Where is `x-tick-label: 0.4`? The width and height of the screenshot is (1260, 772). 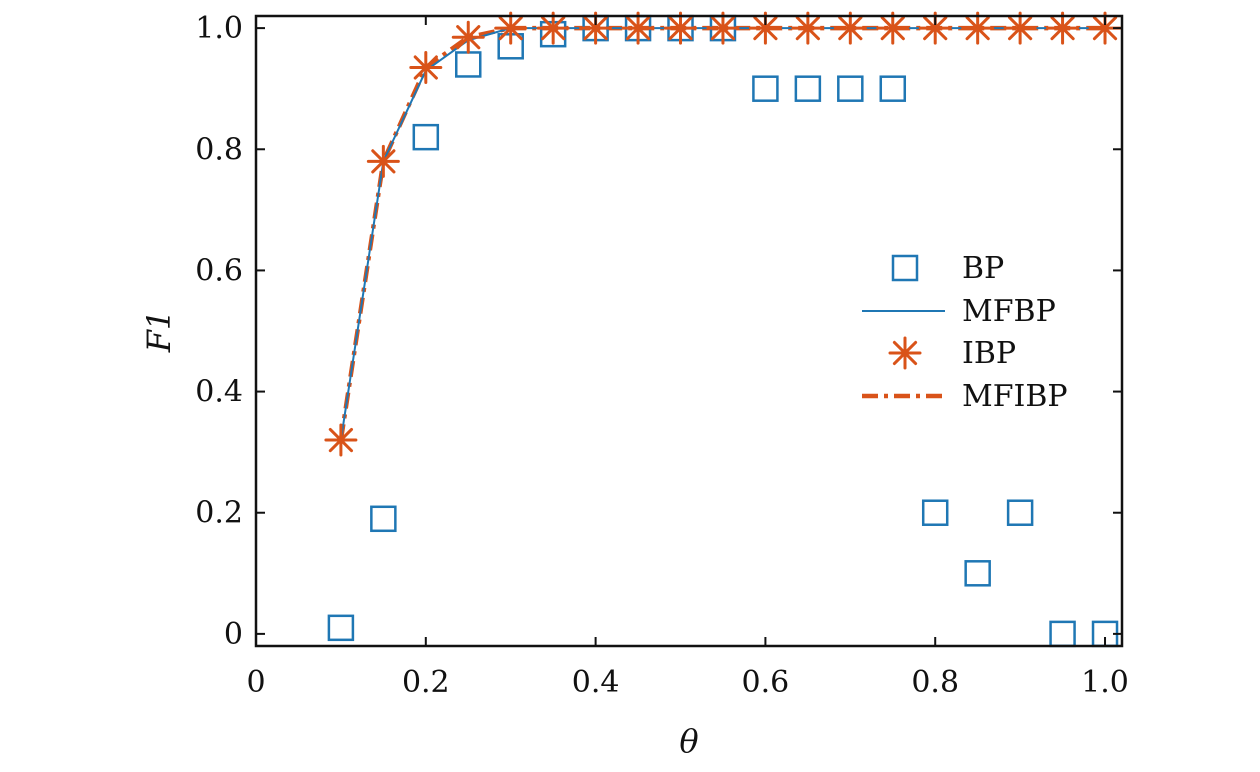
x-tick-label: 0.4 is located at coordinates (596, 682).